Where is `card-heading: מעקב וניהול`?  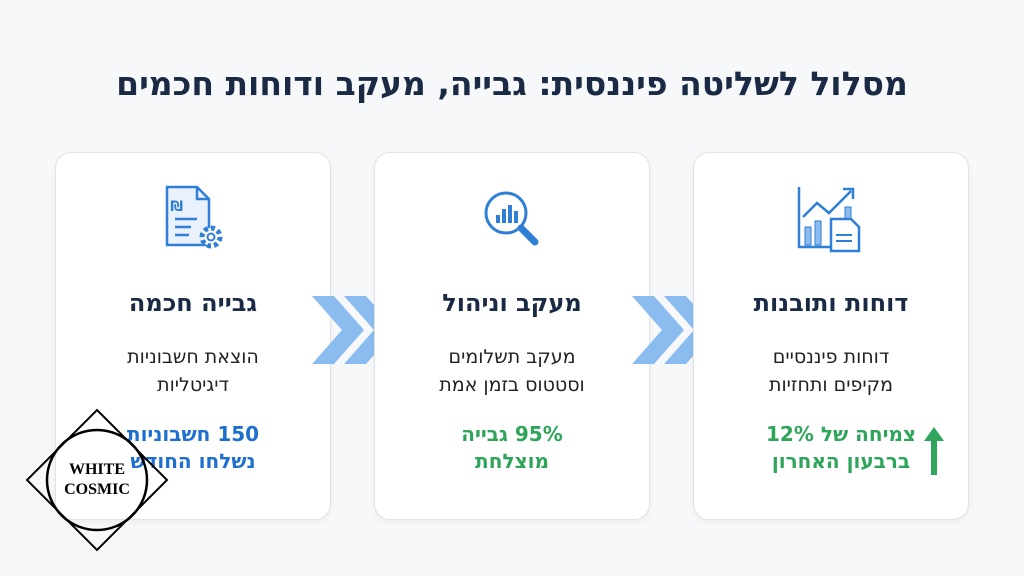 card-heading: מעקב וניהול is located at coordinates (512, 303).